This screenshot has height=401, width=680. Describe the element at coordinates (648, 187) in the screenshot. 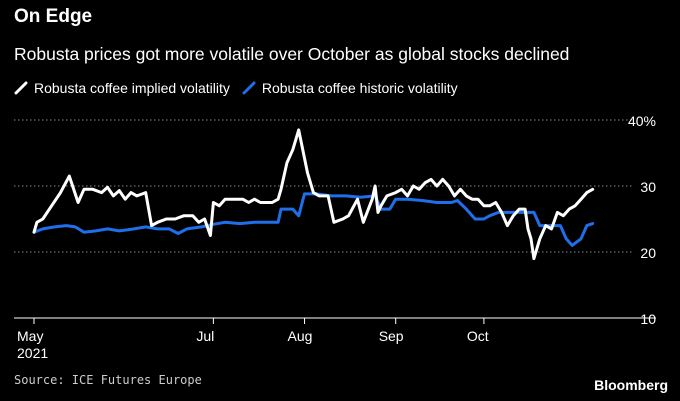

I see `y-tick-label-30: 30` at that location.